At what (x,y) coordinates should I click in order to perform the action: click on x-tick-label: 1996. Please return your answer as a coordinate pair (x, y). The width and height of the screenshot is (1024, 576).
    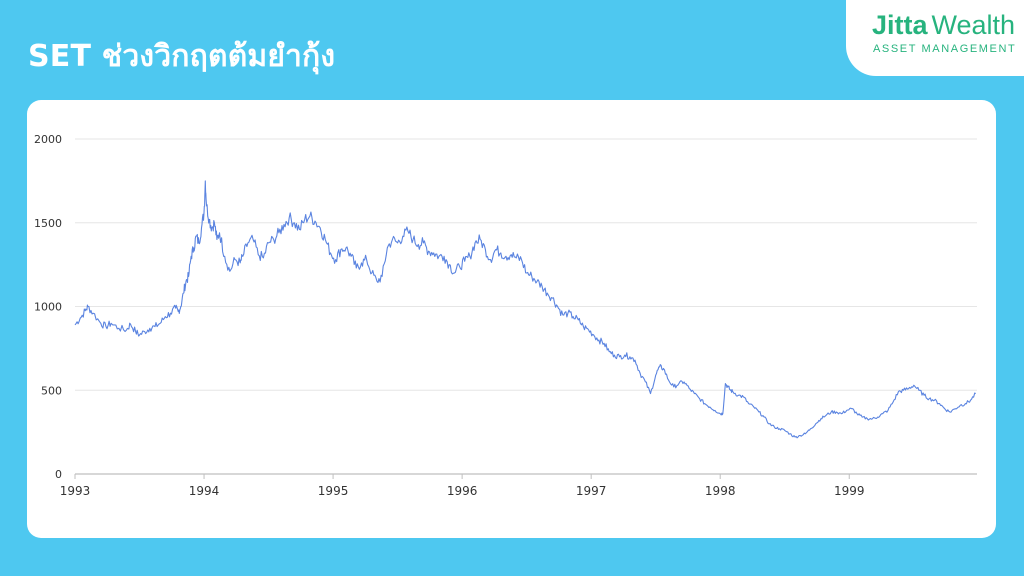
    Looking at the image, I should click on (462, 491).